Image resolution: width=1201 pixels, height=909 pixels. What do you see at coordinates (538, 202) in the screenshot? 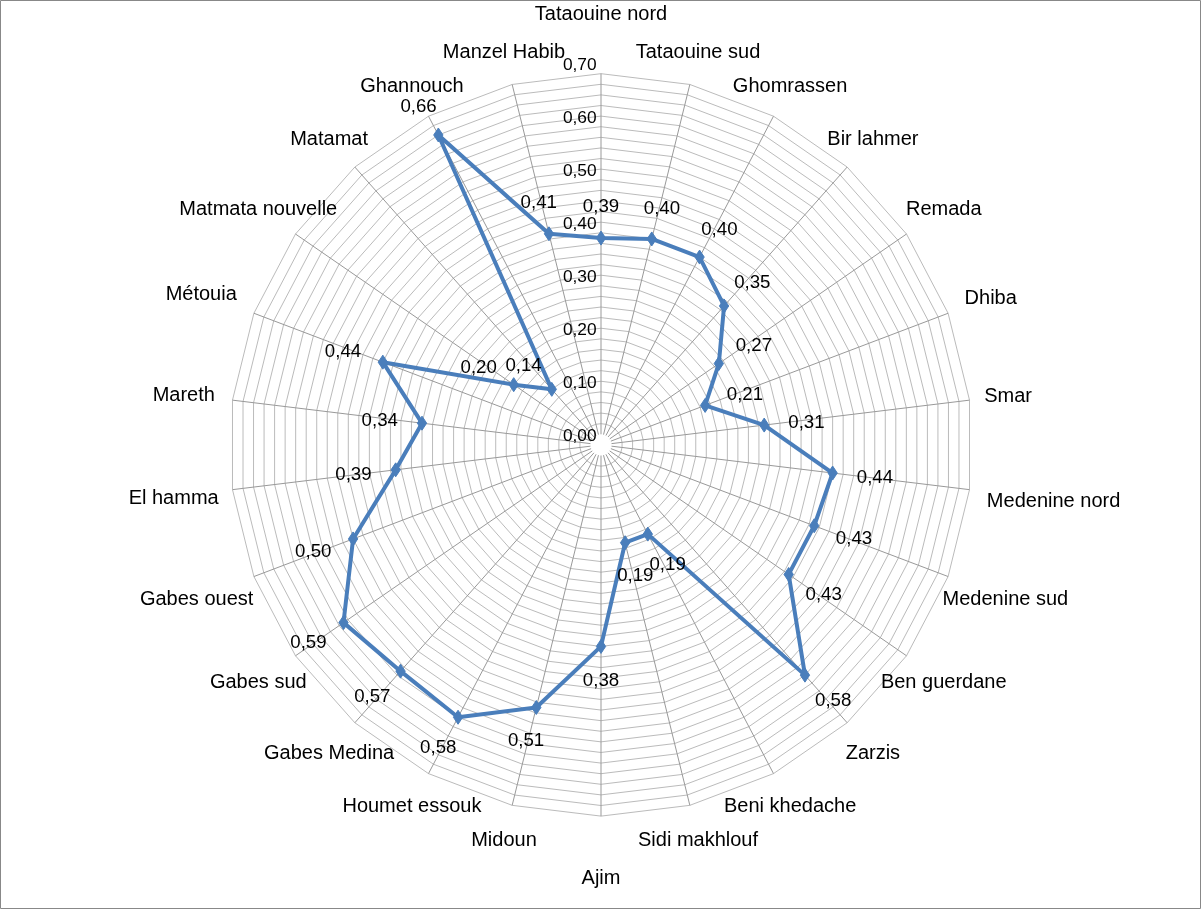
I see `data-label: 0,41` at bounding box center [538, 202].